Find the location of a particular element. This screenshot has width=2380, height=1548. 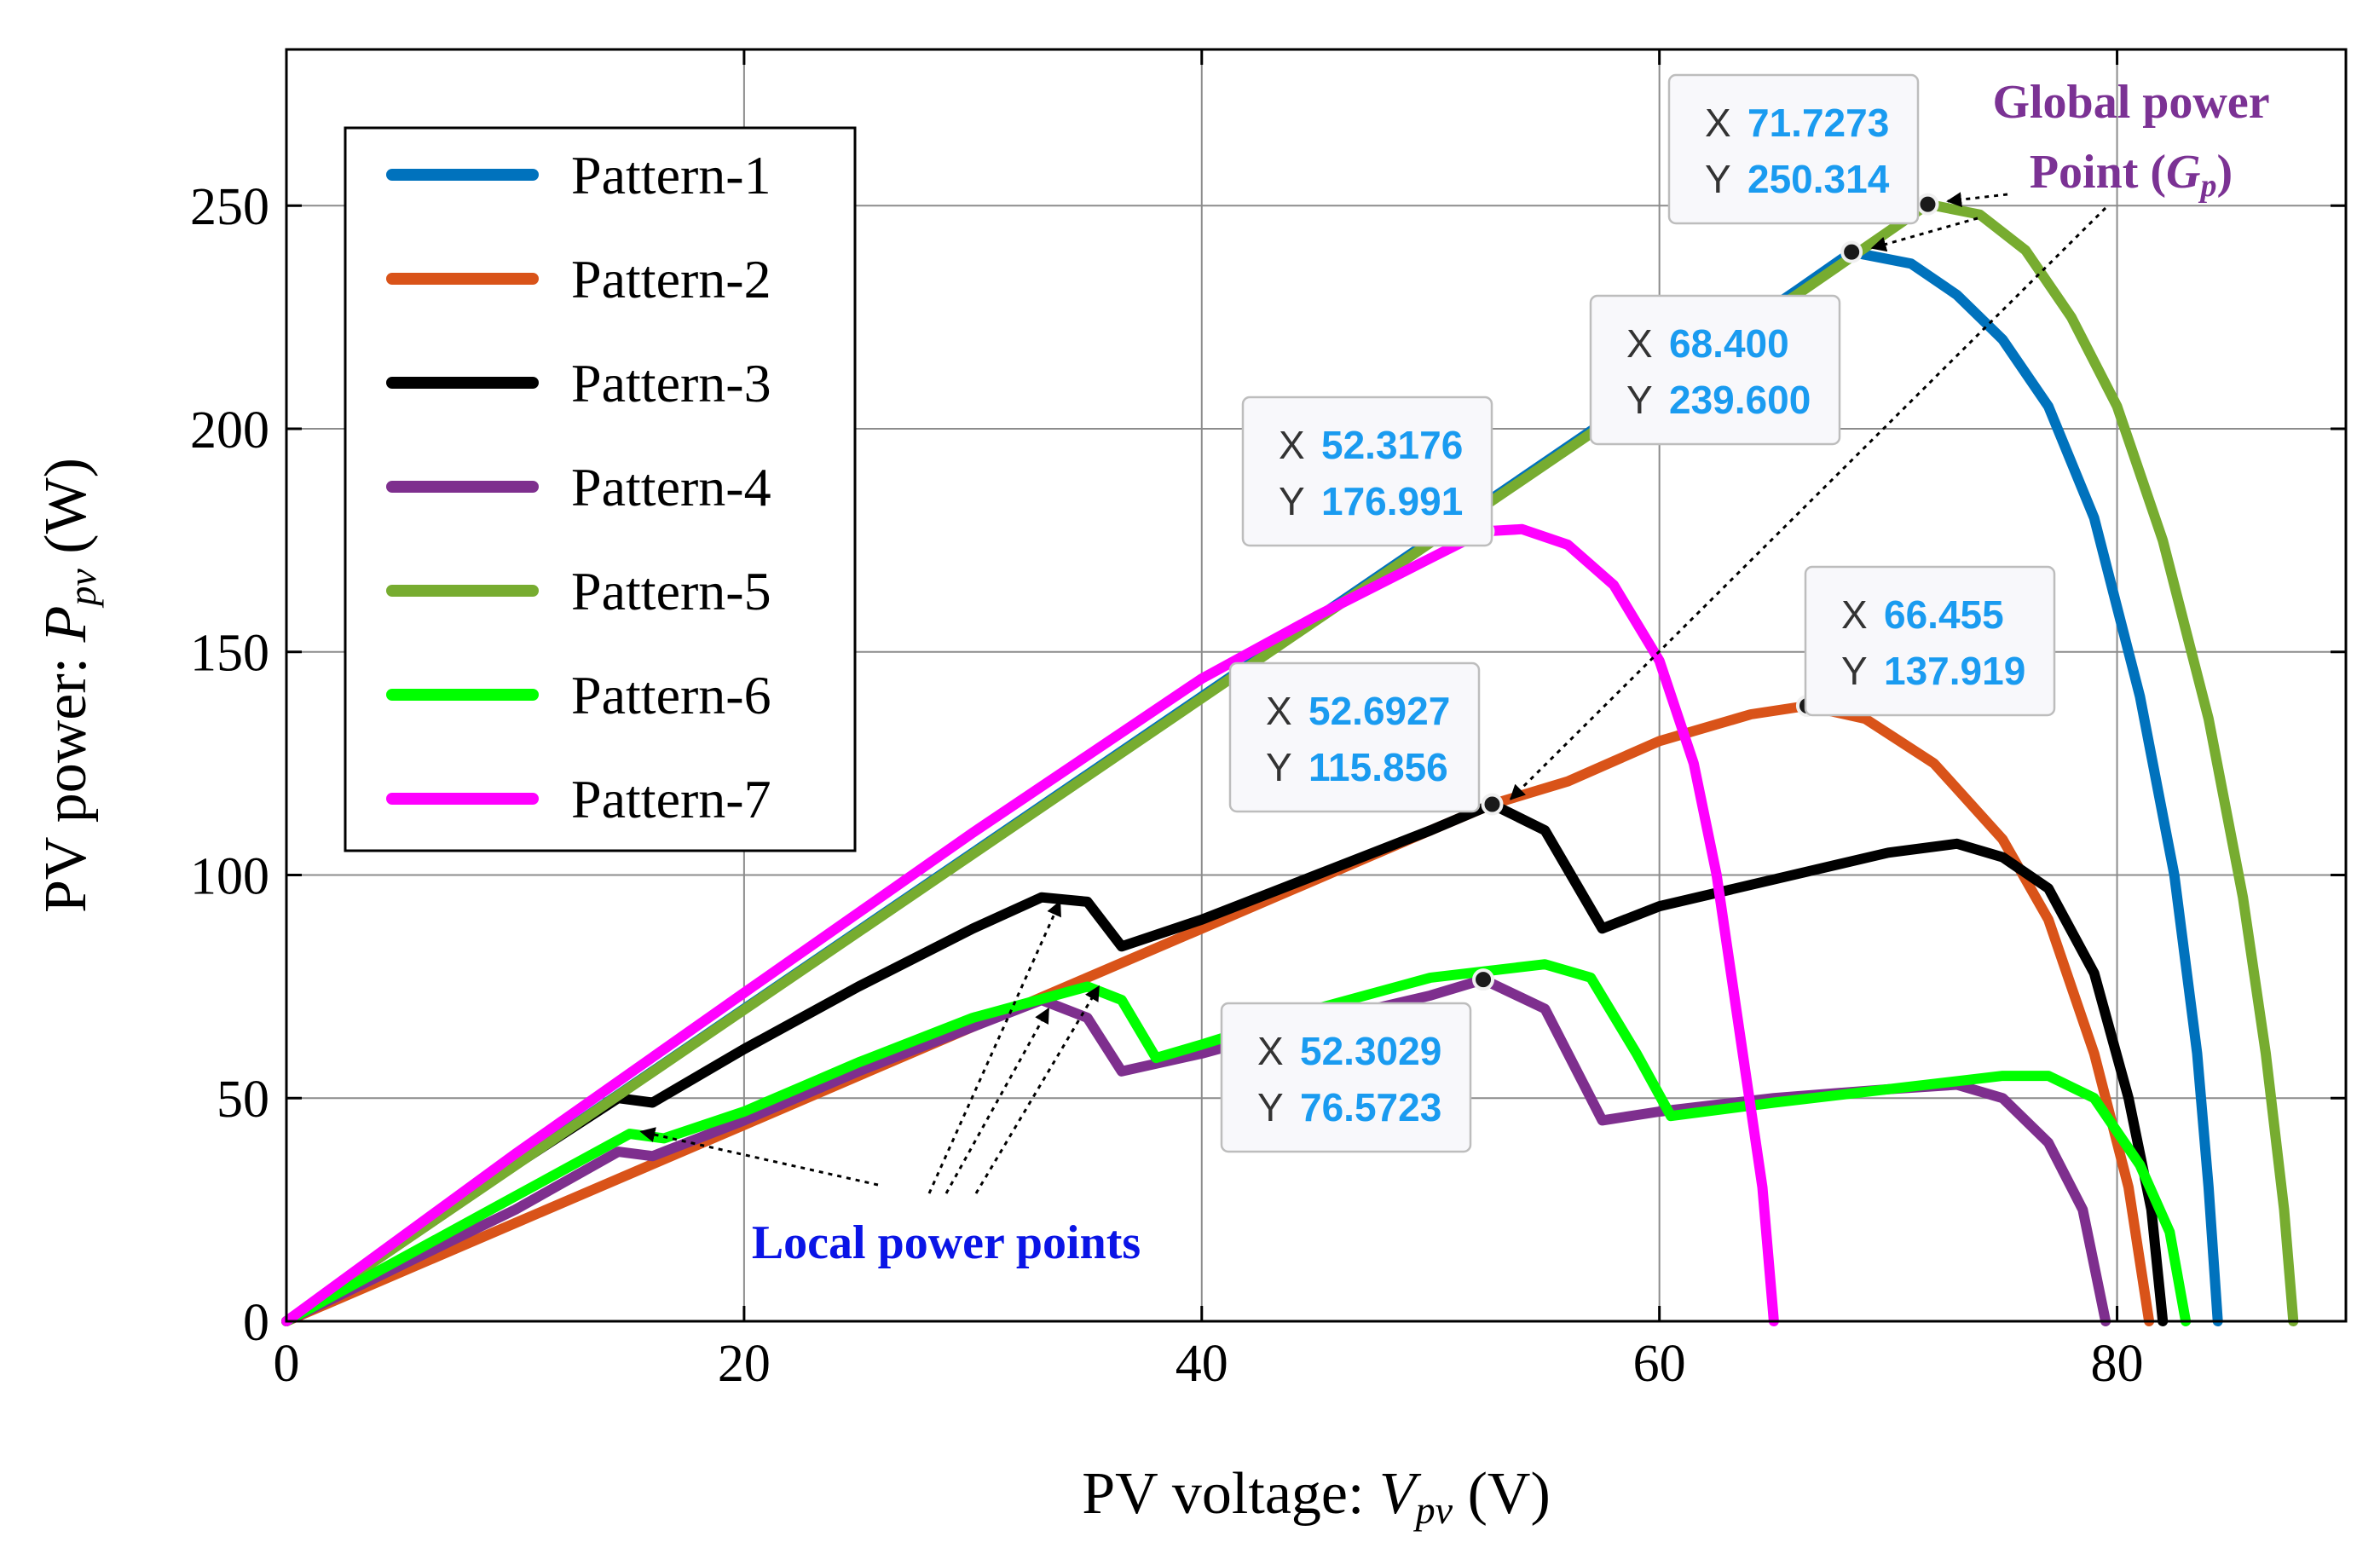

datatip: X 66.455 Y 137.919 is located at coordinates (1930, 641).